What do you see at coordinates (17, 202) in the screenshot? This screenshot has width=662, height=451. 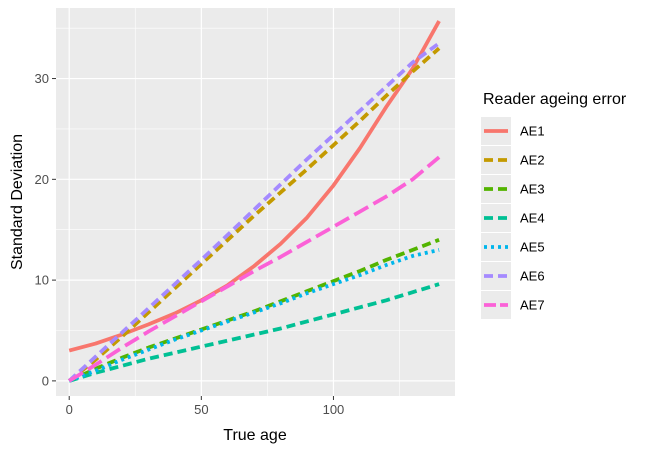 I see `y-axis-title: Standard Deviation` at bounding box center [17, 202].